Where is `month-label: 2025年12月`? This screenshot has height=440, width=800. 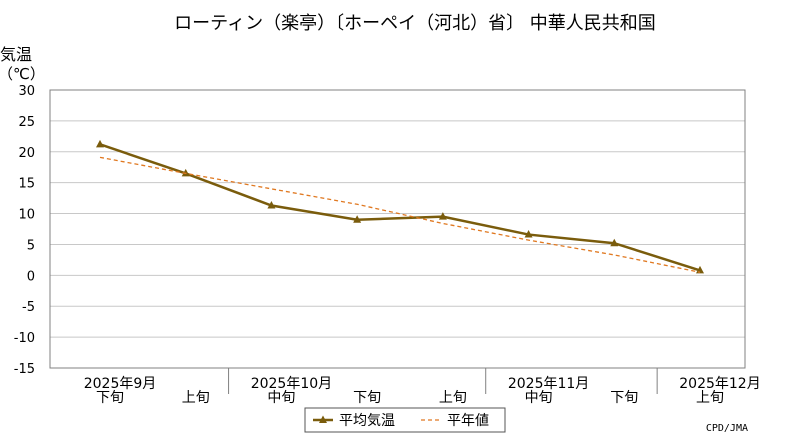
month-label: 2025年12月 is located at coordinates (719, 384).